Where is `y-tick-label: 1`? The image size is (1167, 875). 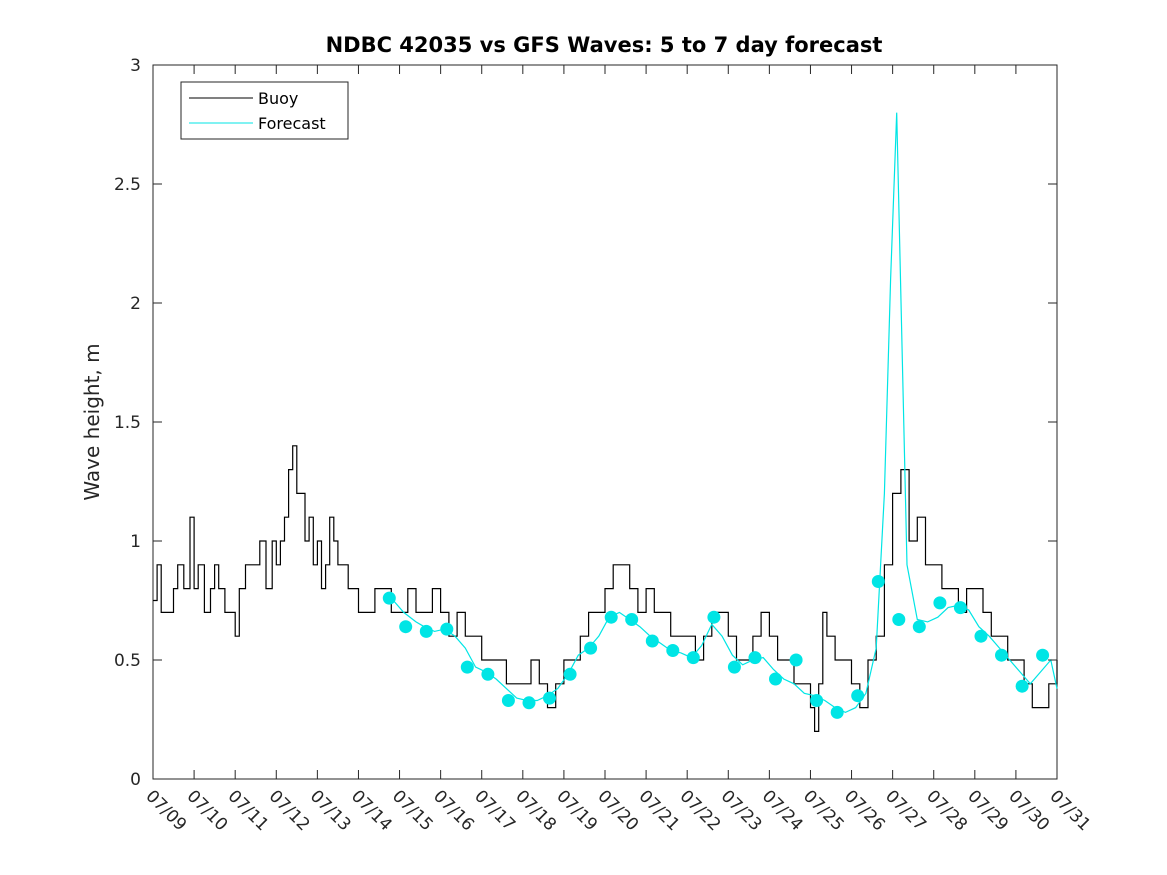 y-tick-label: 1 is located at coordinates (135, 542).